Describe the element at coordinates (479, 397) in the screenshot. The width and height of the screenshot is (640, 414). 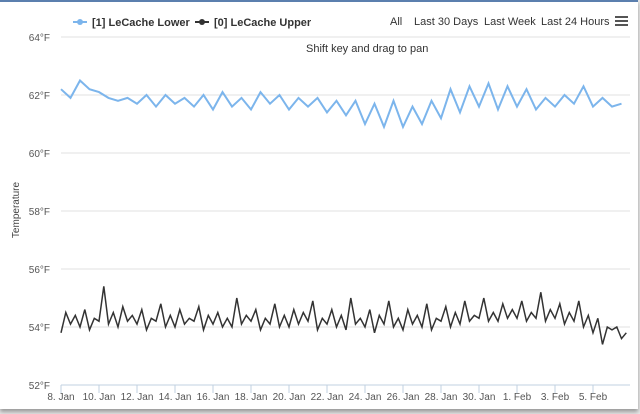
I see `x-tick-label: 30. Jan` at that location.